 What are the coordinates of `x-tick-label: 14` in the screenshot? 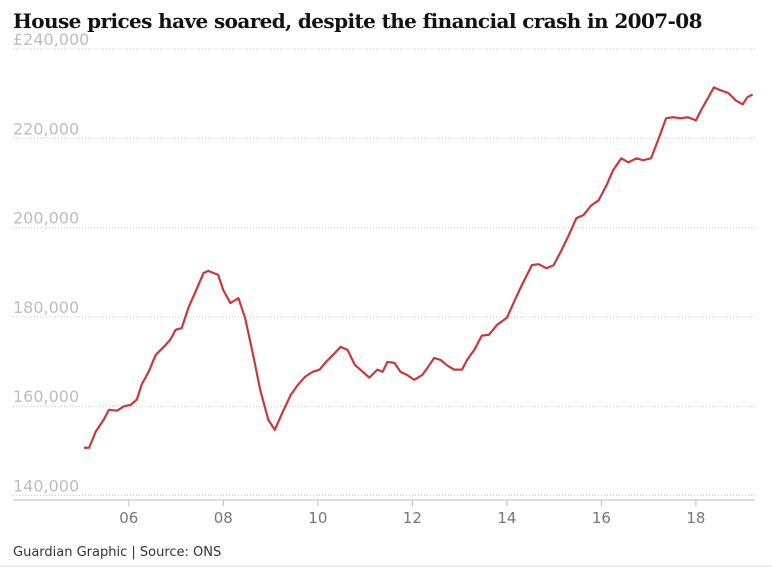 It's located at (506, 518).